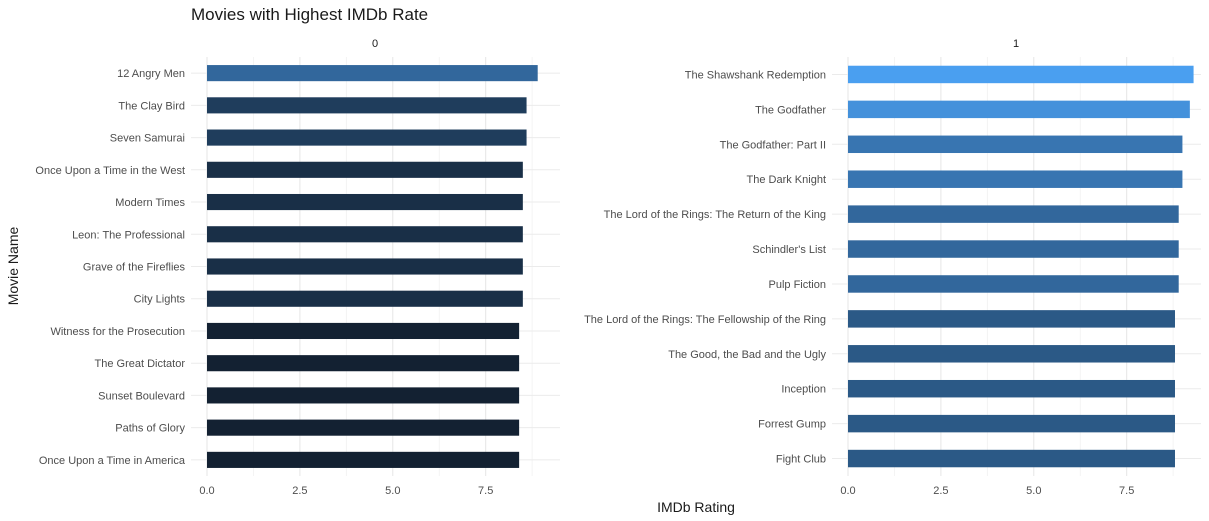  What do you see at coordinates (150, 429) in the screenshot?
I see `category-label: Paths of Glory` at bounding box center [150, 429].